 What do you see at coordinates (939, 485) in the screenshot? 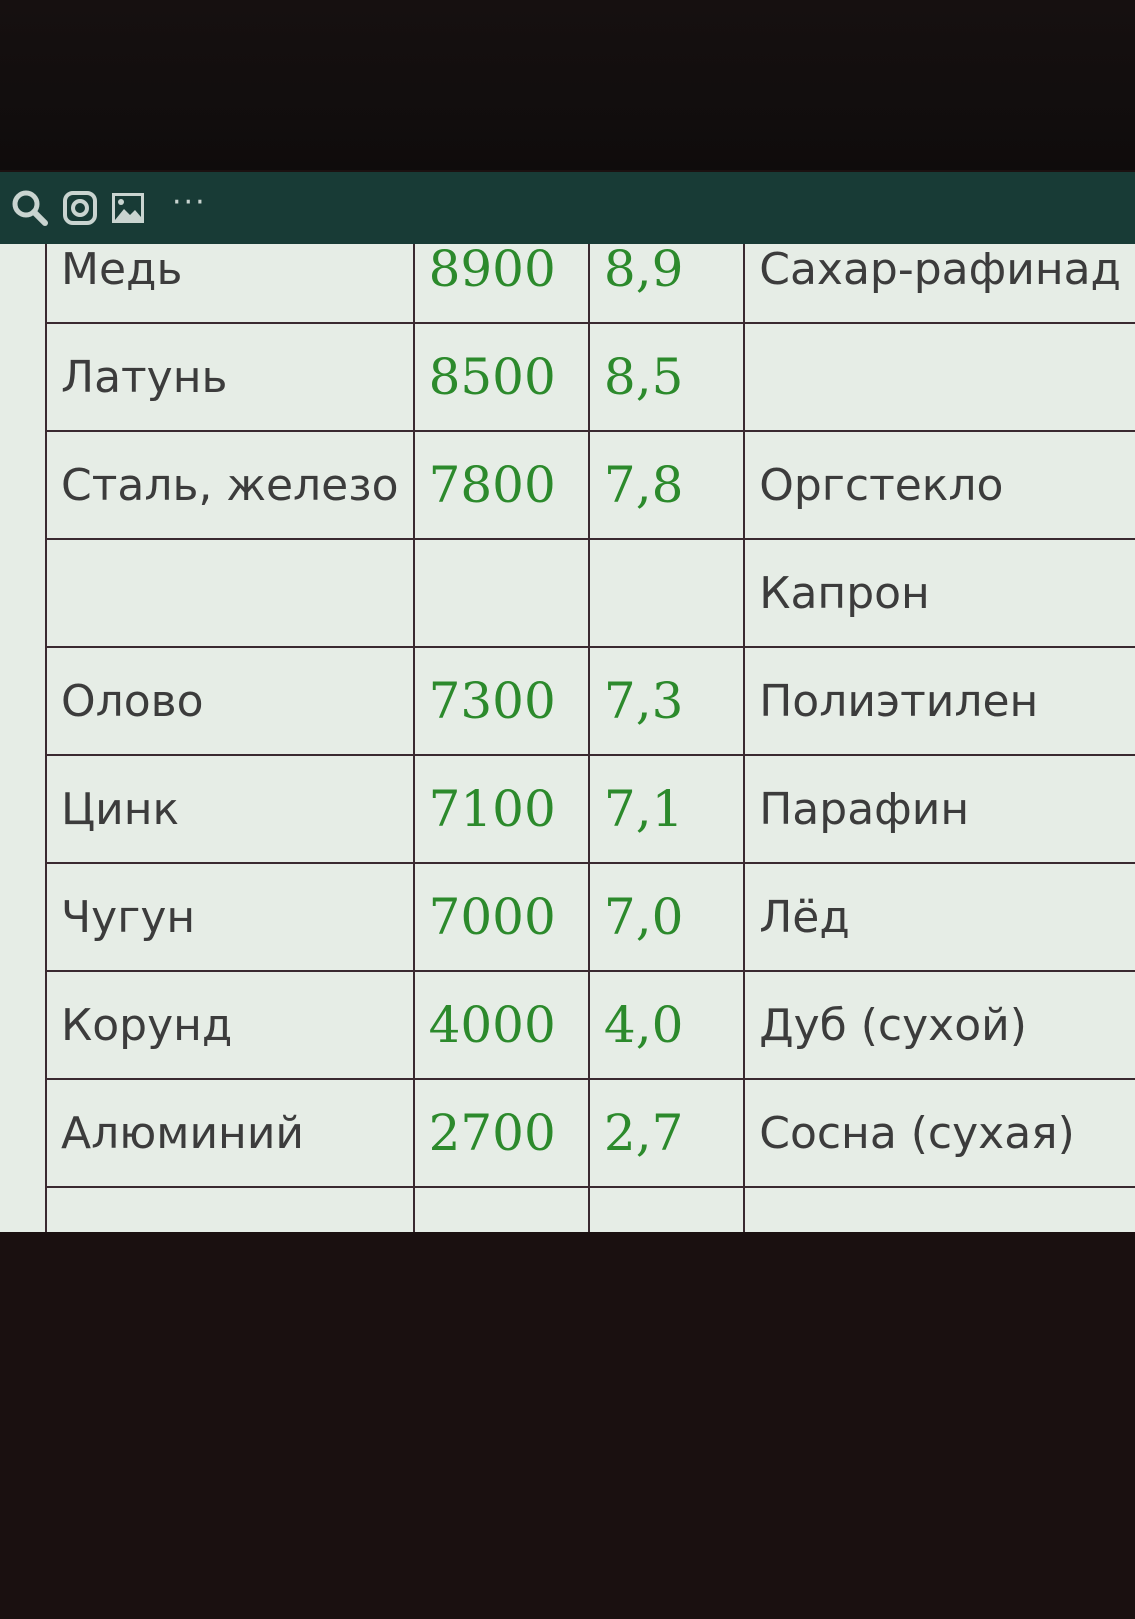
I see `material-right-cell: Оргстекло` at bounding box center [939, 485].